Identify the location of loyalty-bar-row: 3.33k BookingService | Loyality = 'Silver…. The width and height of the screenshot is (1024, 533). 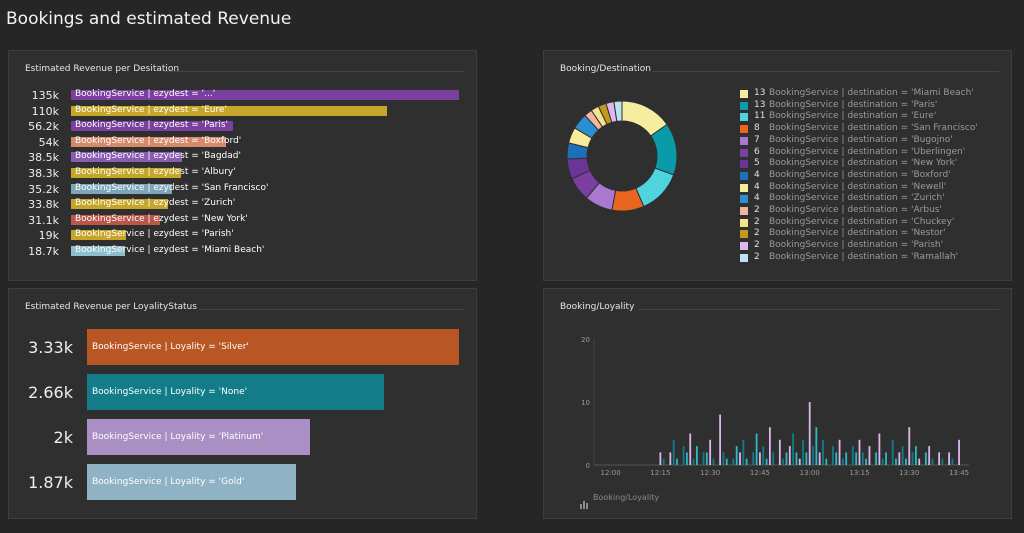
(239, 347).